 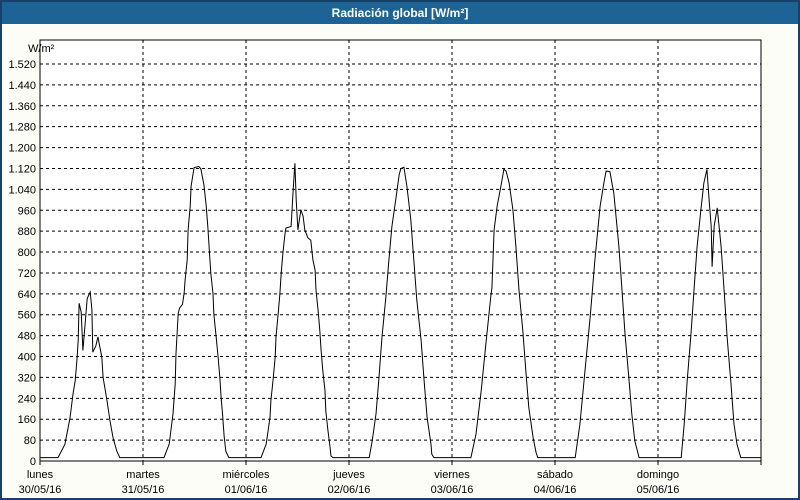 I want to click on chart-title-bar: Radiación global [W/m²], so click(x=400, y=13).